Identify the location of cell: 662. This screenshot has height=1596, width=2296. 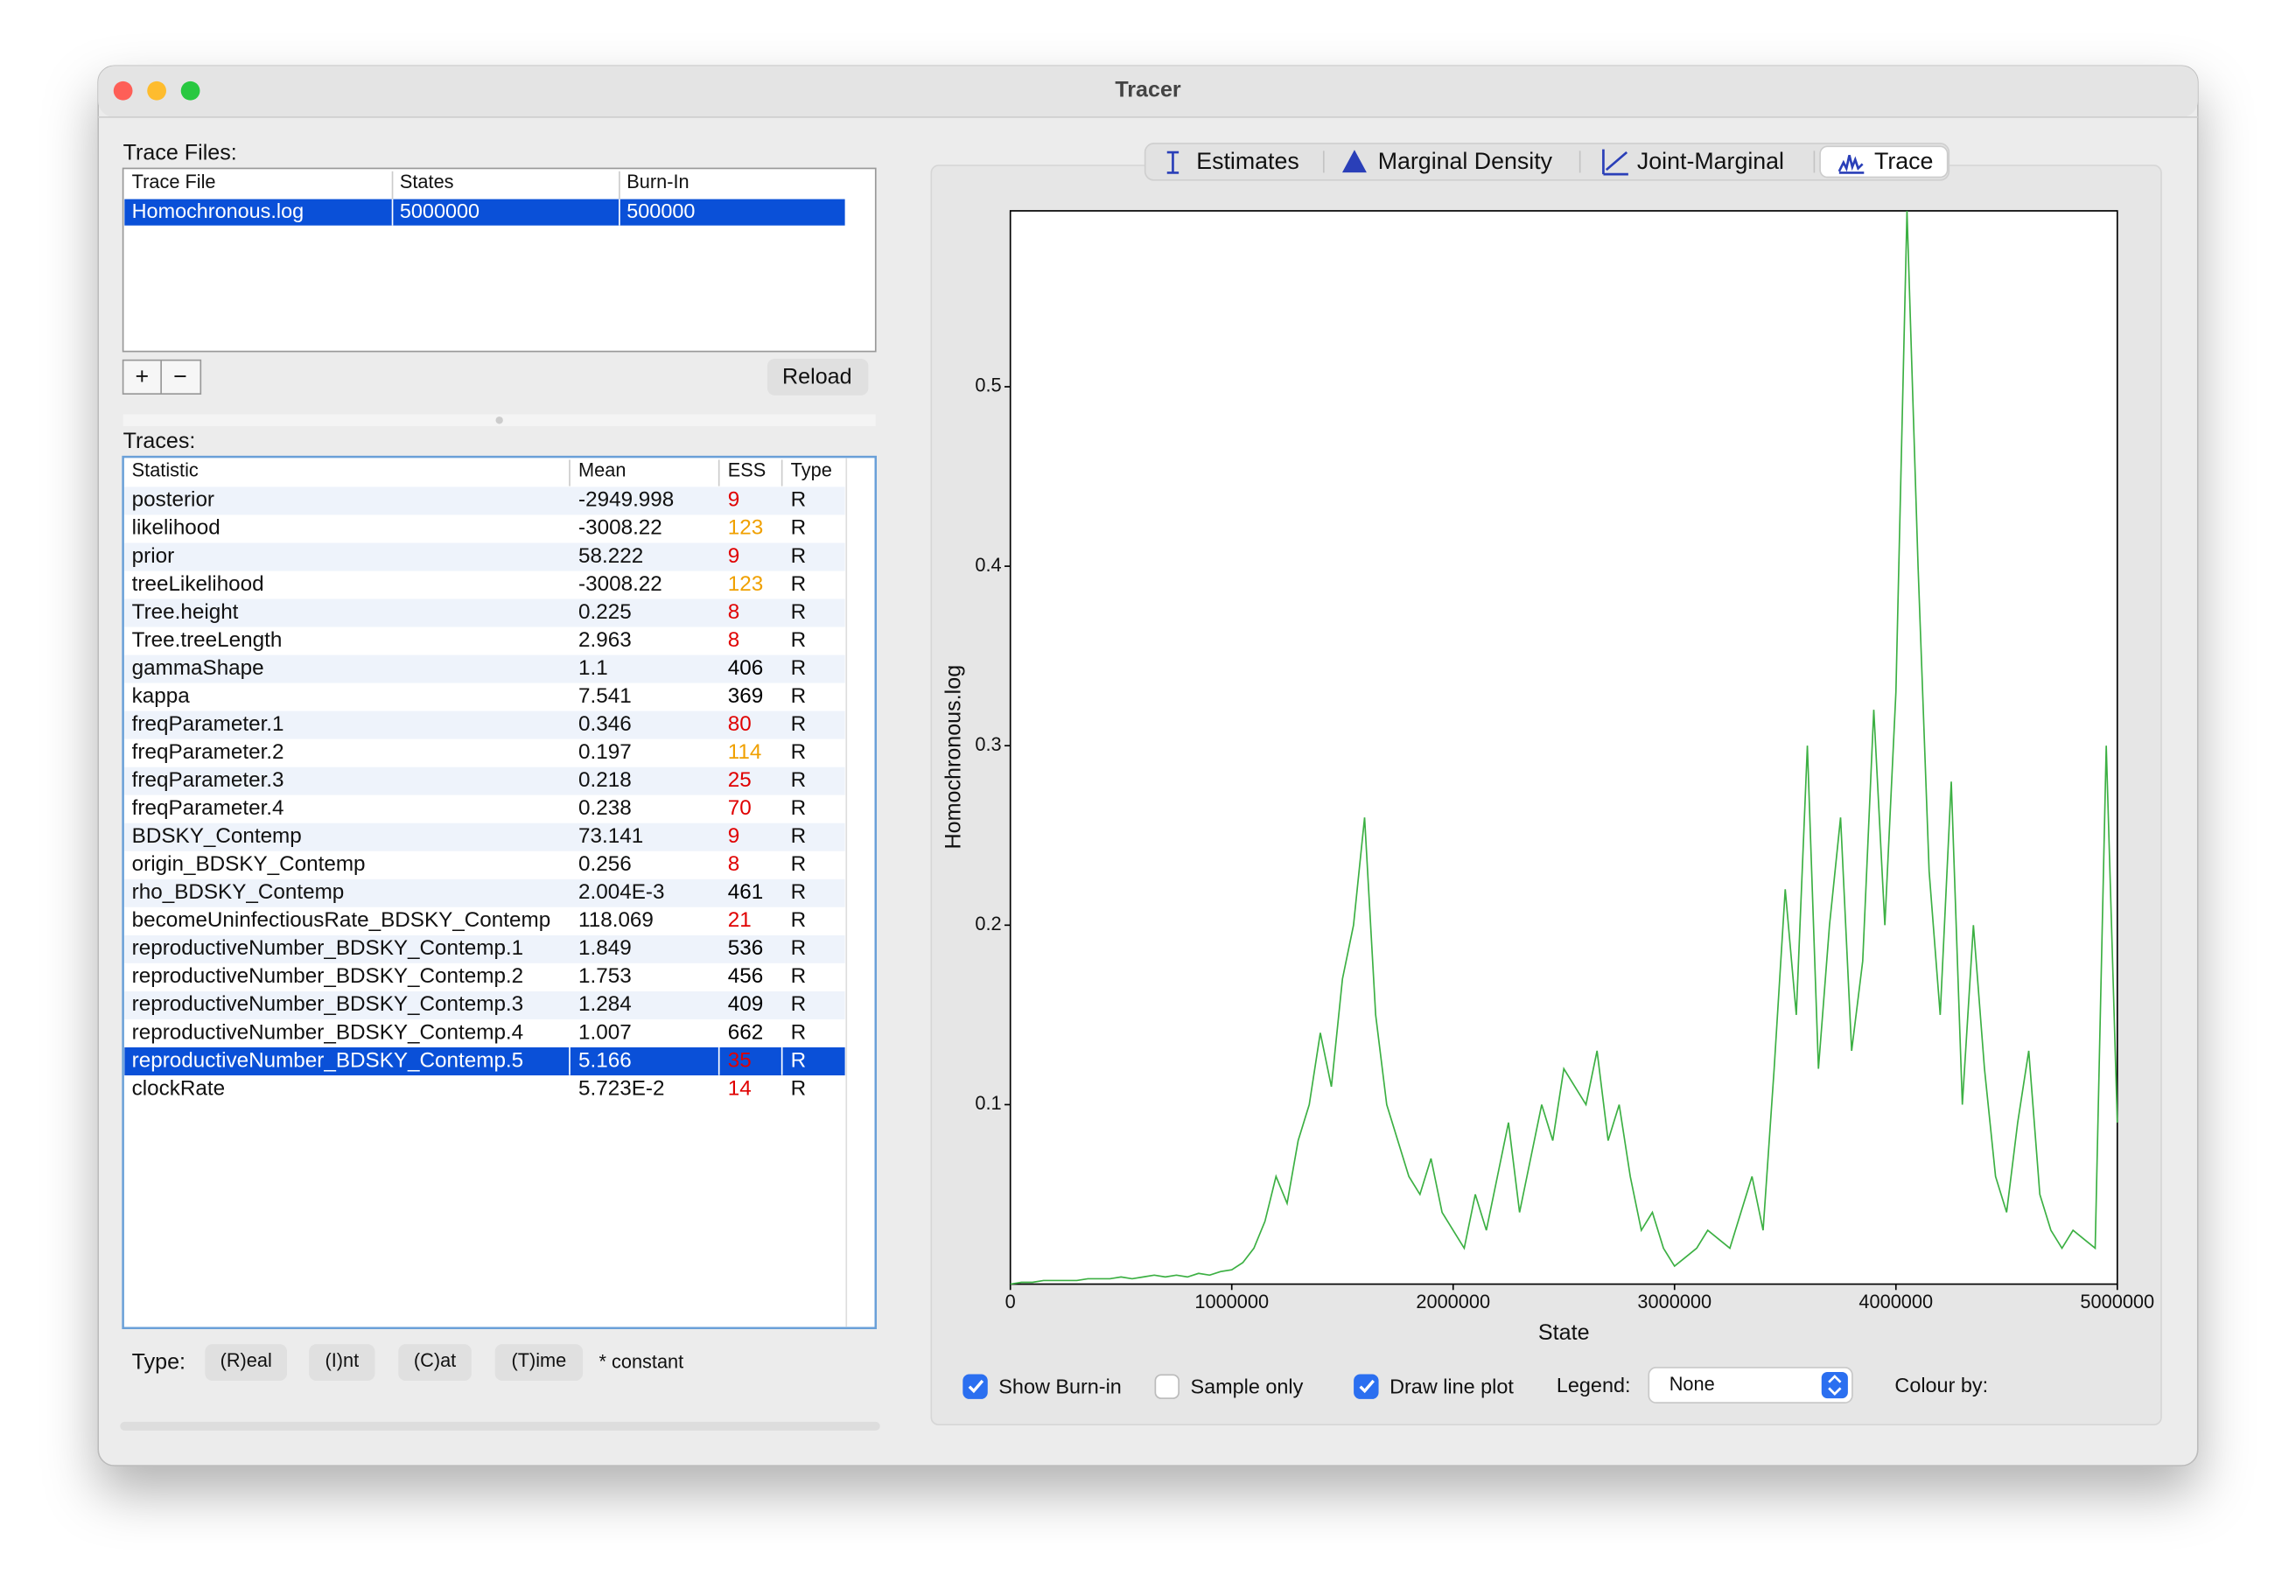
(745, 1032).